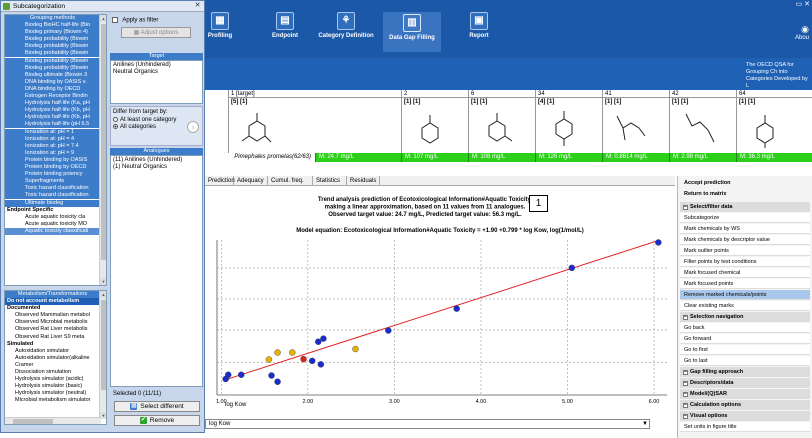  What do you see at coordinates (745, 306) in the screenshot?
I see `filter-action-item: Clear existing marks` at bounding box center [745, 306].